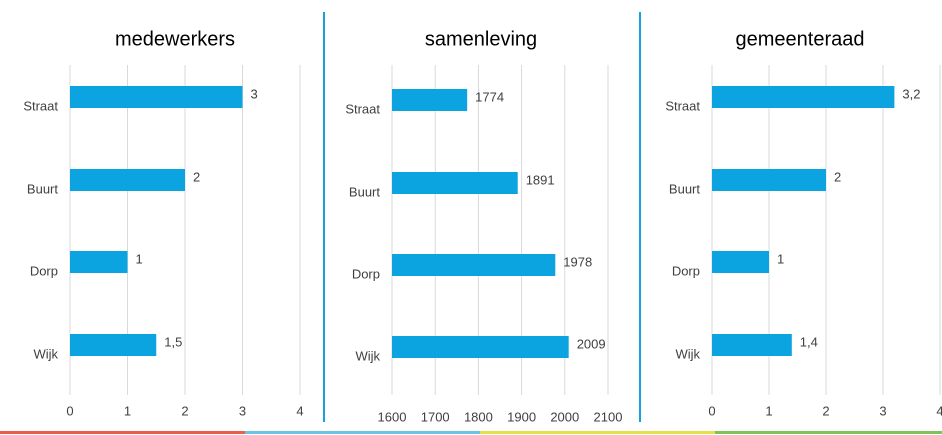 The image size is (942, 435). I want to click on chart-title: samenleving, so click(481, 39).